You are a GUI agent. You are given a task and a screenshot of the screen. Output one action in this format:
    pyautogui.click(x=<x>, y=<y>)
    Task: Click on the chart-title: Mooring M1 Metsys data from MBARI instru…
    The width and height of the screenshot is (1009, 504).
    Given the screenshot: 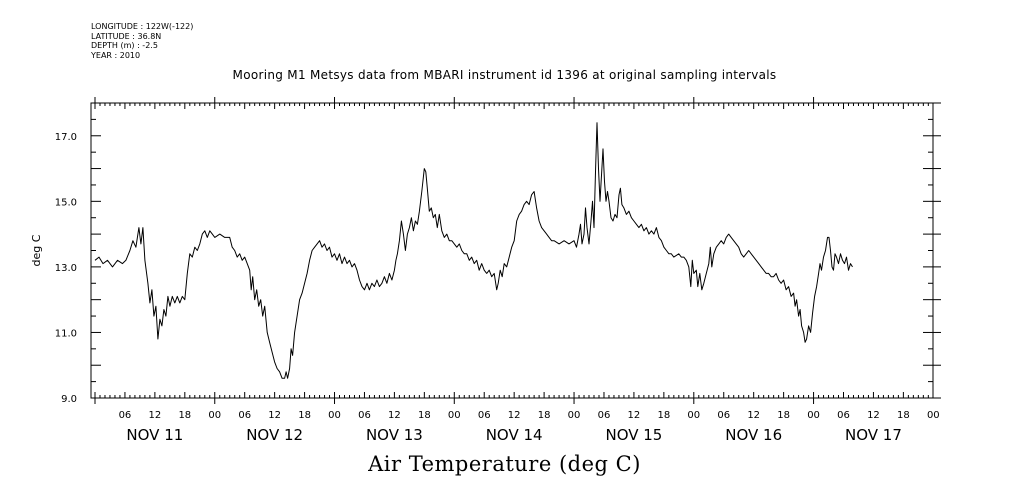 What is the action you would take?
    pyautogui.click(x=504, y=75)
    